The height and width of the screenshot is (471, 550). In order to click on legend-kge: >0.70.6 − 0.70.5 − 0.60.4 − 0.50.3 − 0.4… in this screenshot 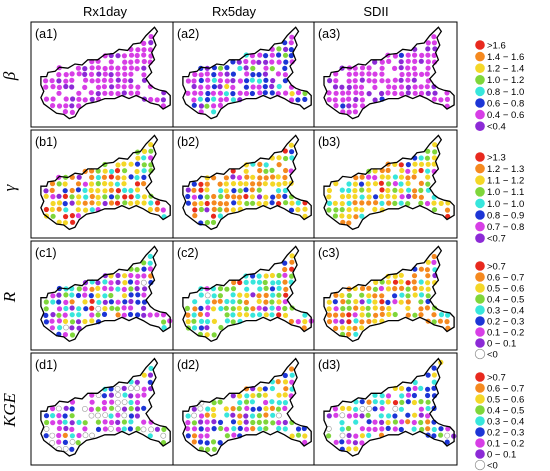, I will do `click(499, 421)`.